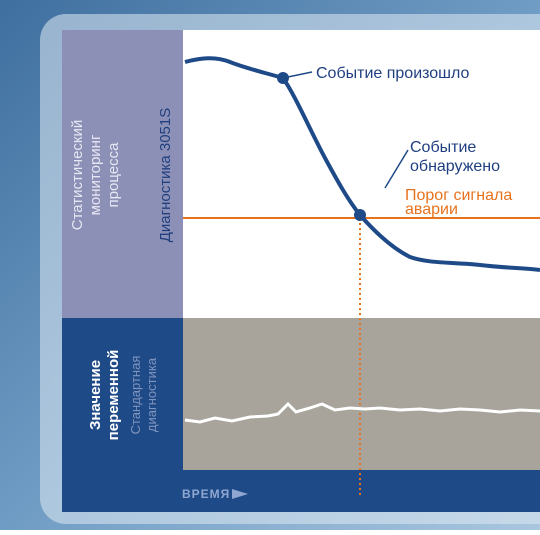 This screenshot has width=540, height=535. What do you see at coordinates (95, 395) in the screenshot?
I see `sidebar-line: Значение` at bounding box center [95, 395].